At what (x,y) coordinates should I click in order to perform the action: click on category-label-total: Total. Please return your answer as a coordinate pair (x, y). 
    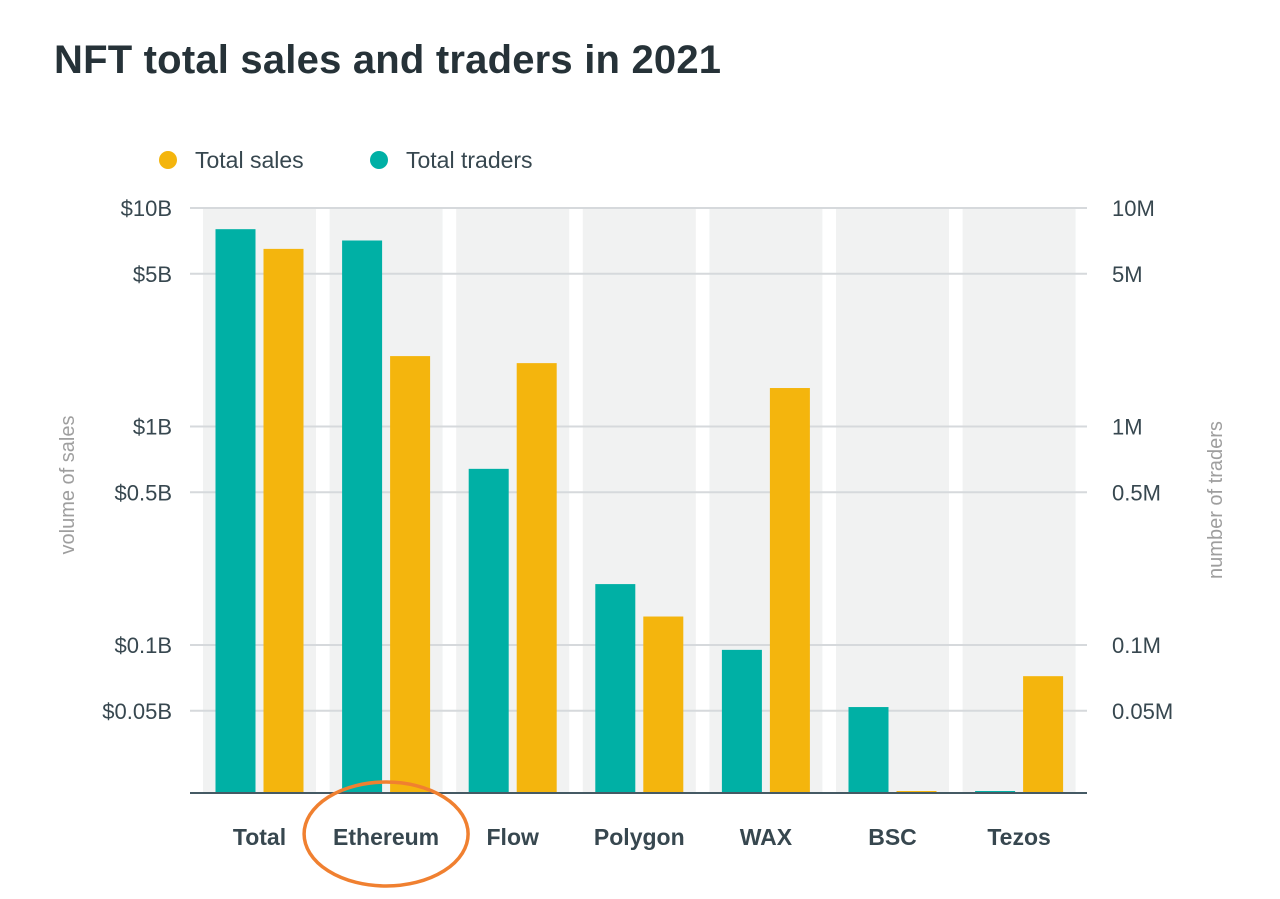
    Looking at the image, I should click on (259, 837).